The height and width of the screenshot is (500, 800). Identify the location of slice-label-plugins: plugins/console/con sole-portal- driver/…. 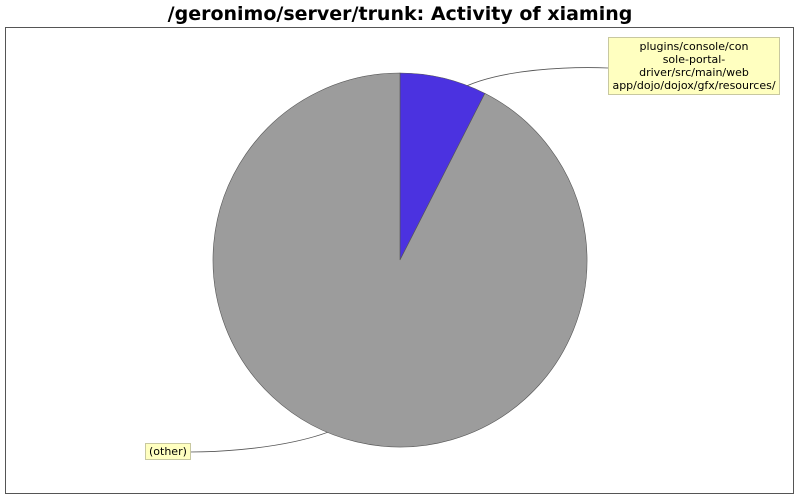
(694, 66).